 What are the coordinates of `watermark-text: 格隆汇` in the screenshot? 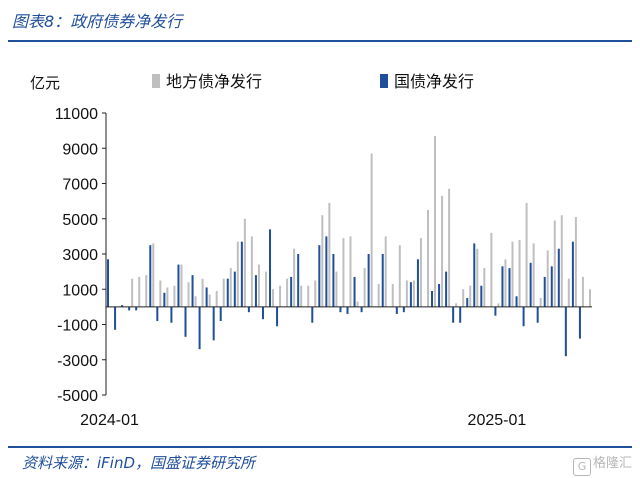 It's located at (612, 463).